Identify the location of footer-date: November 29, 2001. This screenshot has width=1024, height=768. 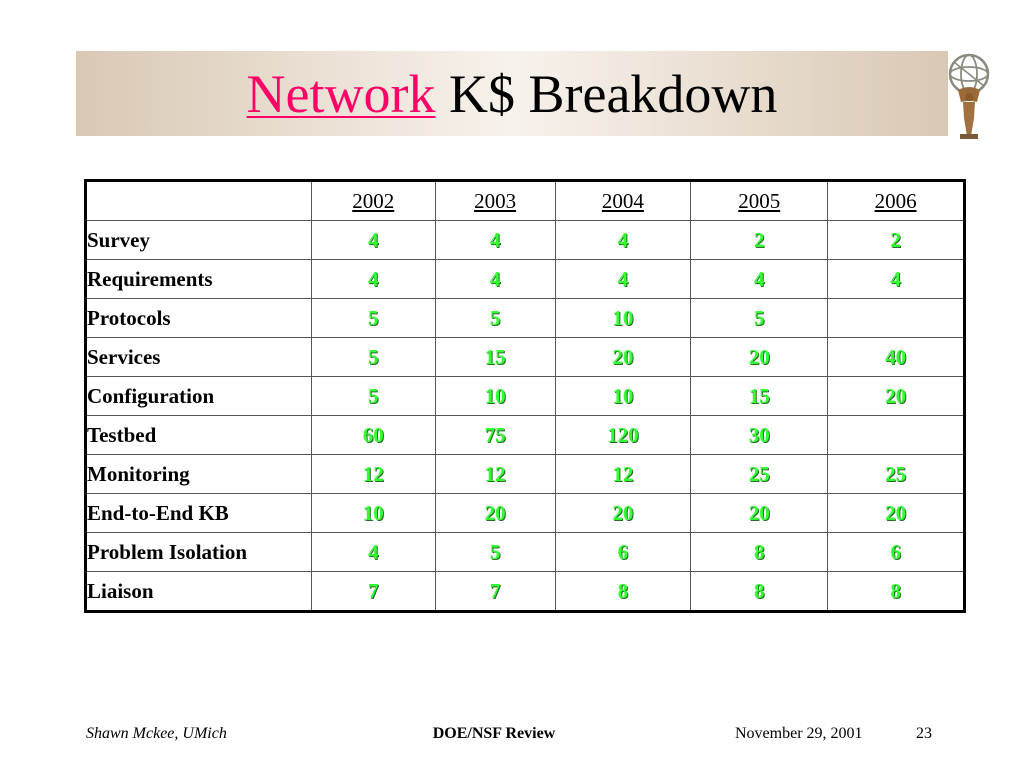
(799, 733).